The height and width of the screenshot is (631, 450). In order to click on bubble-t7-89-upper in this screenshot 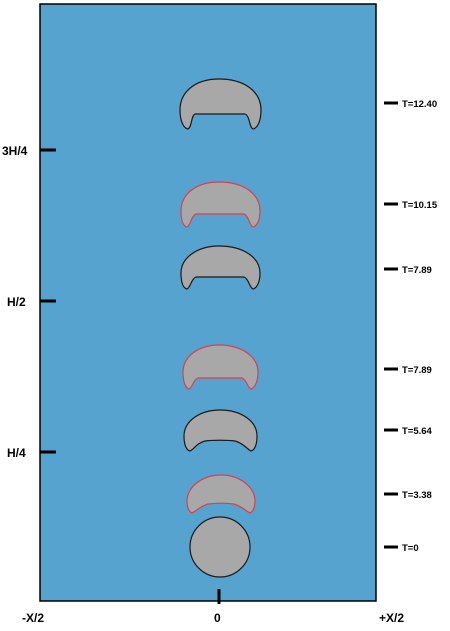, I will do `click(220, 267)`.